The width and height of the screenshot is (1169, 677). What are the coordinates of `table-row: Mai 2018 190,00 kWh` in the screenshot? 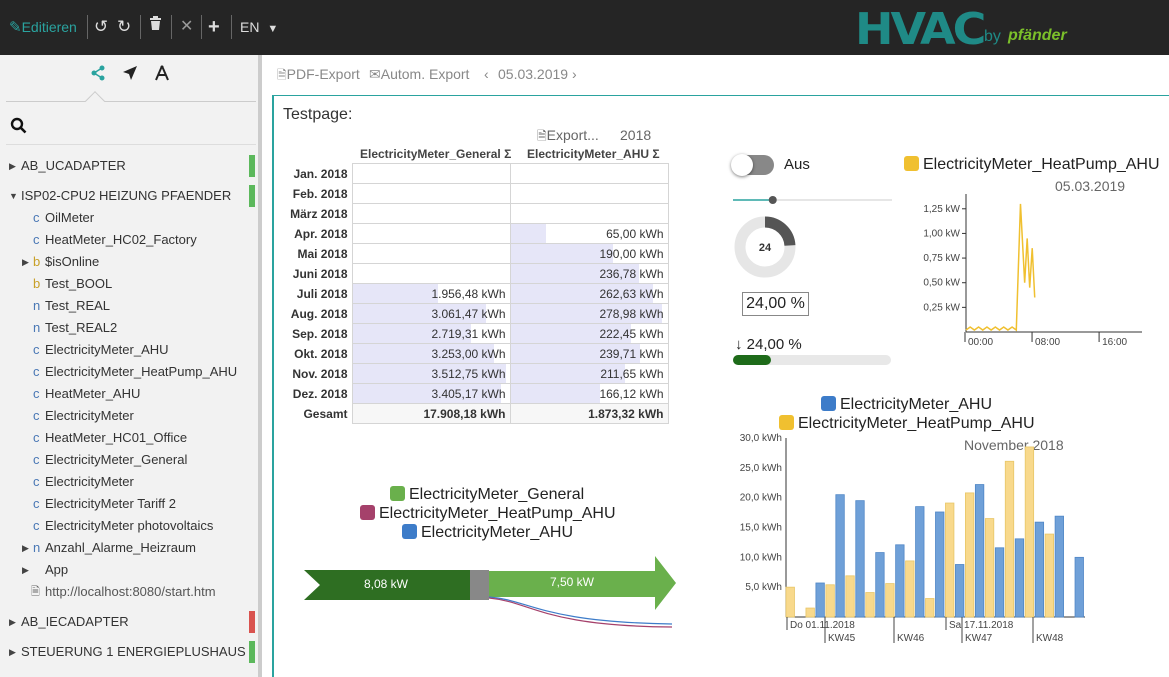 It's located at (477, 253).